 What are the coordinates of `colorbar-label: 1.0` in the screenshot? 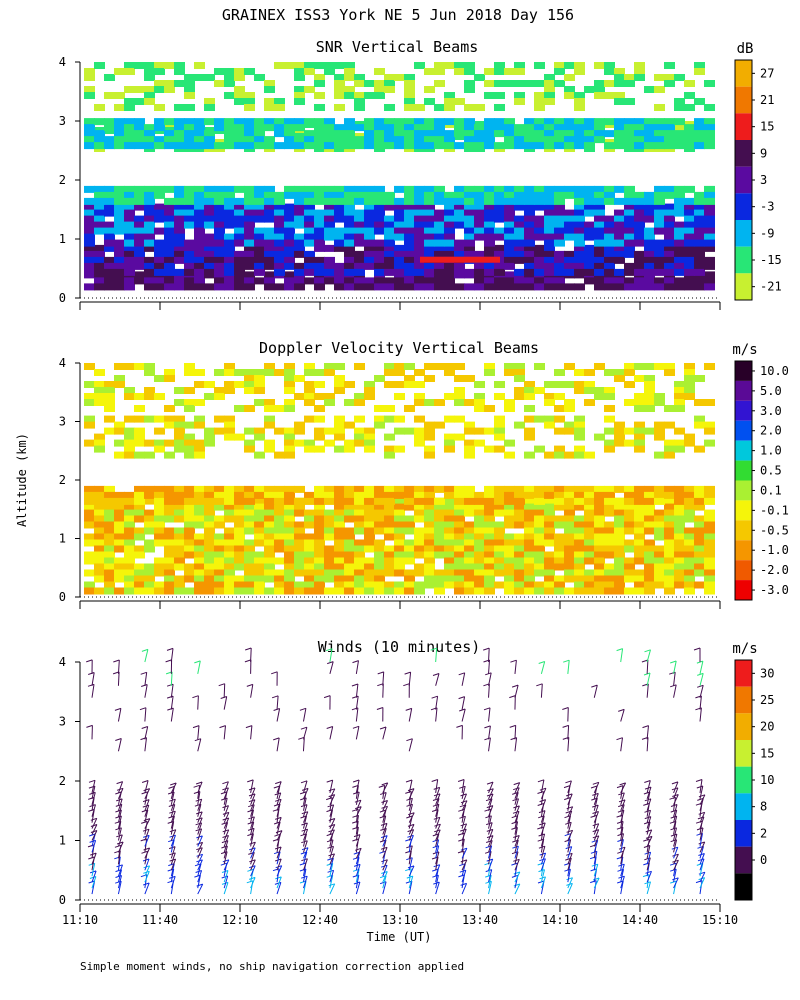 It's located at (771, 451).